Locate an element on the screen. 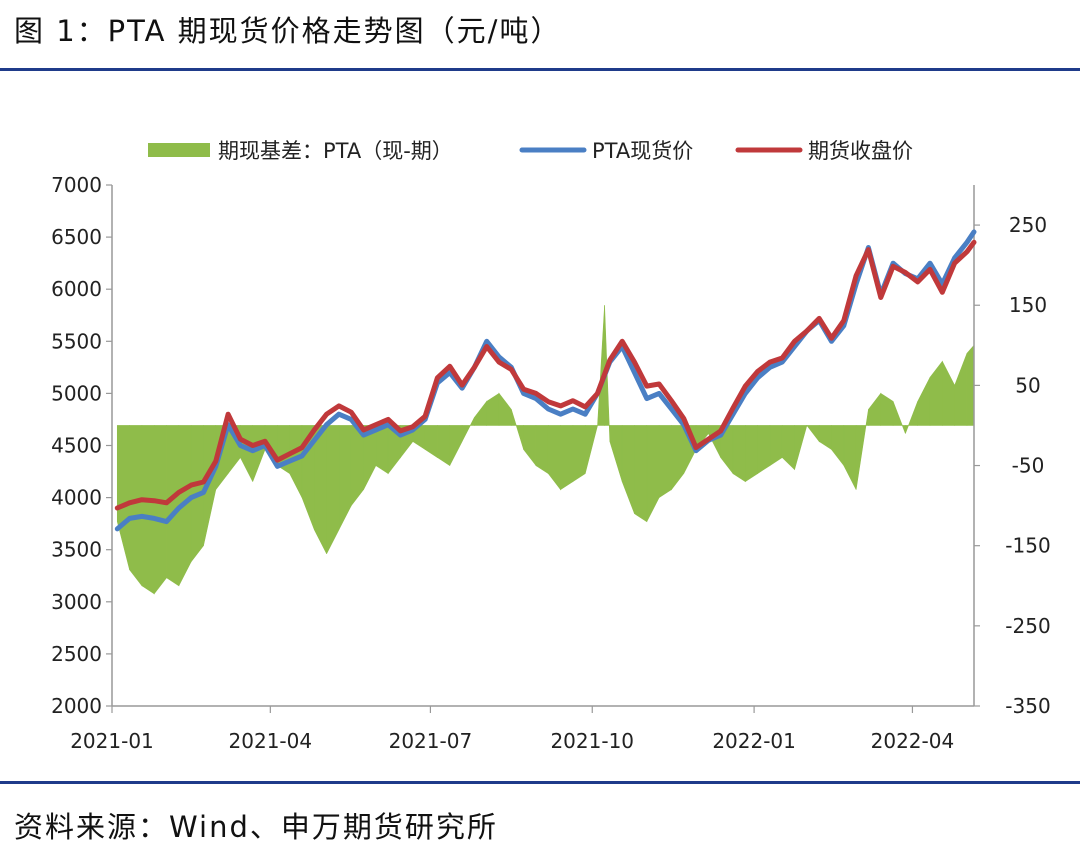 Image resolution: width=1080 pixels, height=853 pixels. legend-swatch-basis is located at coordinates (179, 150).